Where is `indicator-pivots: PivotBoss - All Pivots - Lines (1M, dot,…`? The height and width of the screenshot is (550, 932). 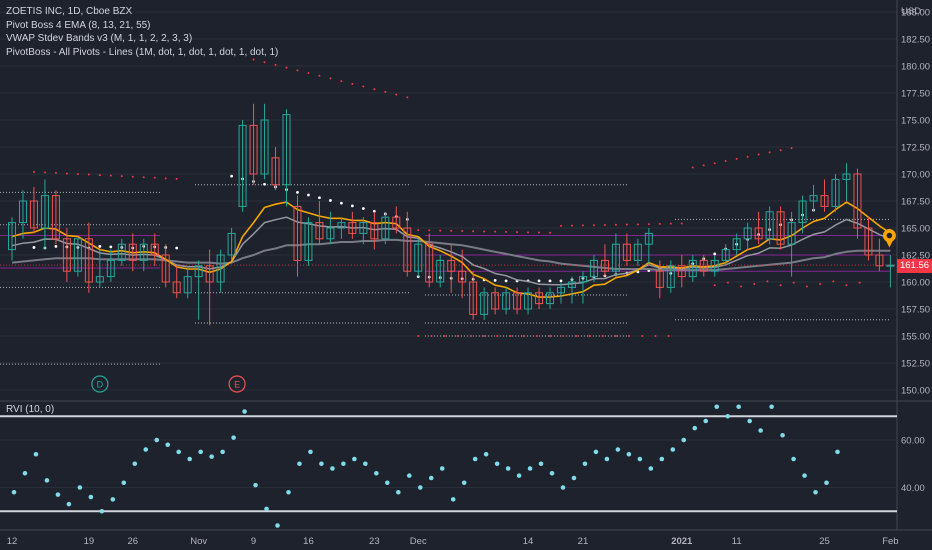 indicator-pivots: PivotBoss - All Pivots - Lines (1M, dot,… is located at coordinates (142, 52).